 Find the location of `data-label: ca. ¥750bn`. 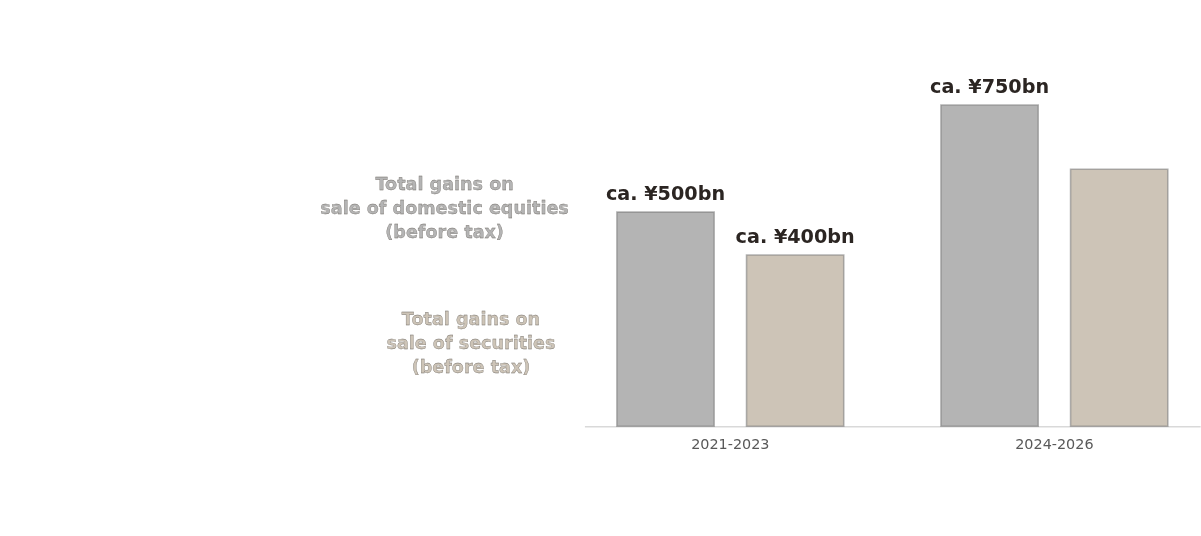

data-label: ca. ¥750bn is located at coordinates (990, 87).